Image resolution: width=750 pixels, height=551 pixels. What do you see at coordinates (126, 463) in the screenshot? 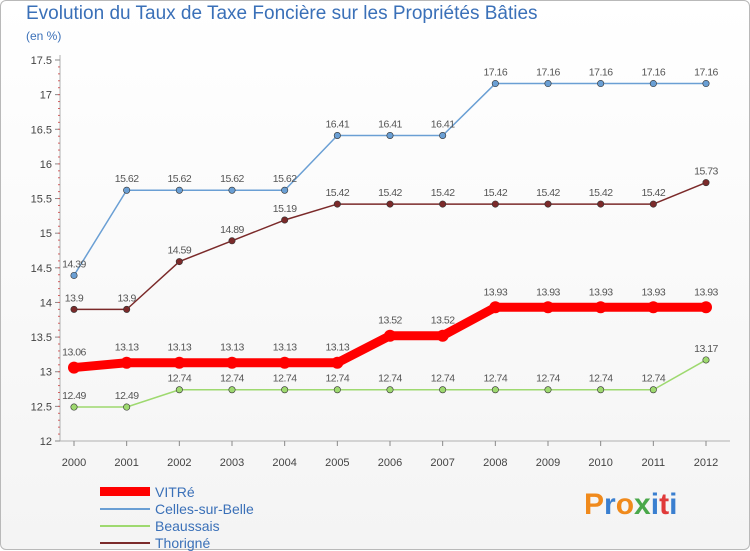
I see `x-tick-label: 2001` at bounding box center [126, 463].